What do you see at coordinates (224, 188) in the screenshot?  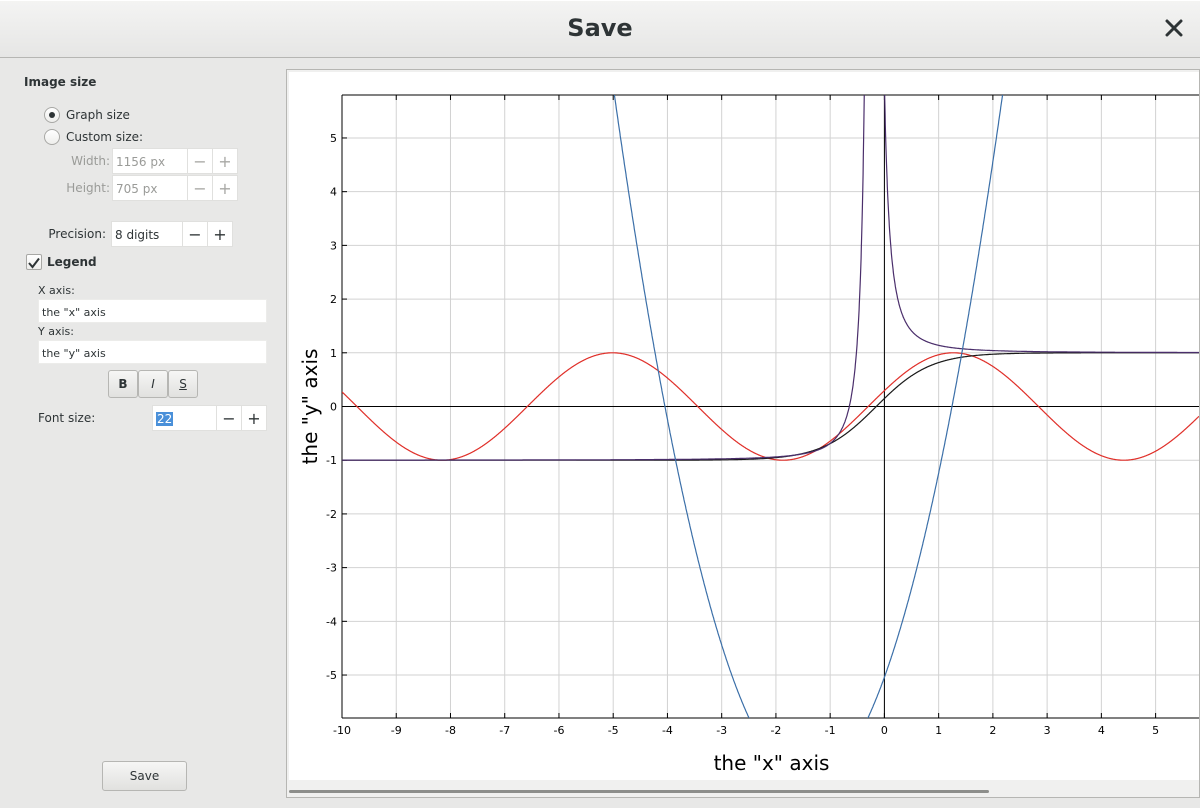 I see `height-increment-button: +` at bounding box center [224, 188].